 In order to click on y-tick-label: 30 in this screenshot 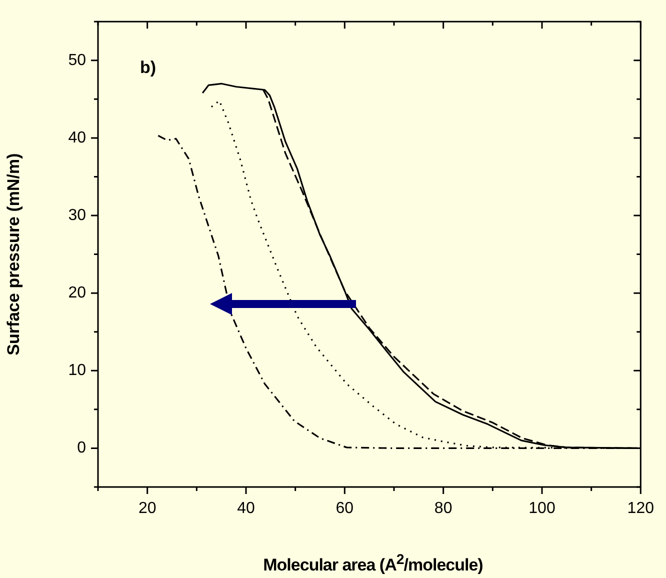, I will do `click(77, 215)`.